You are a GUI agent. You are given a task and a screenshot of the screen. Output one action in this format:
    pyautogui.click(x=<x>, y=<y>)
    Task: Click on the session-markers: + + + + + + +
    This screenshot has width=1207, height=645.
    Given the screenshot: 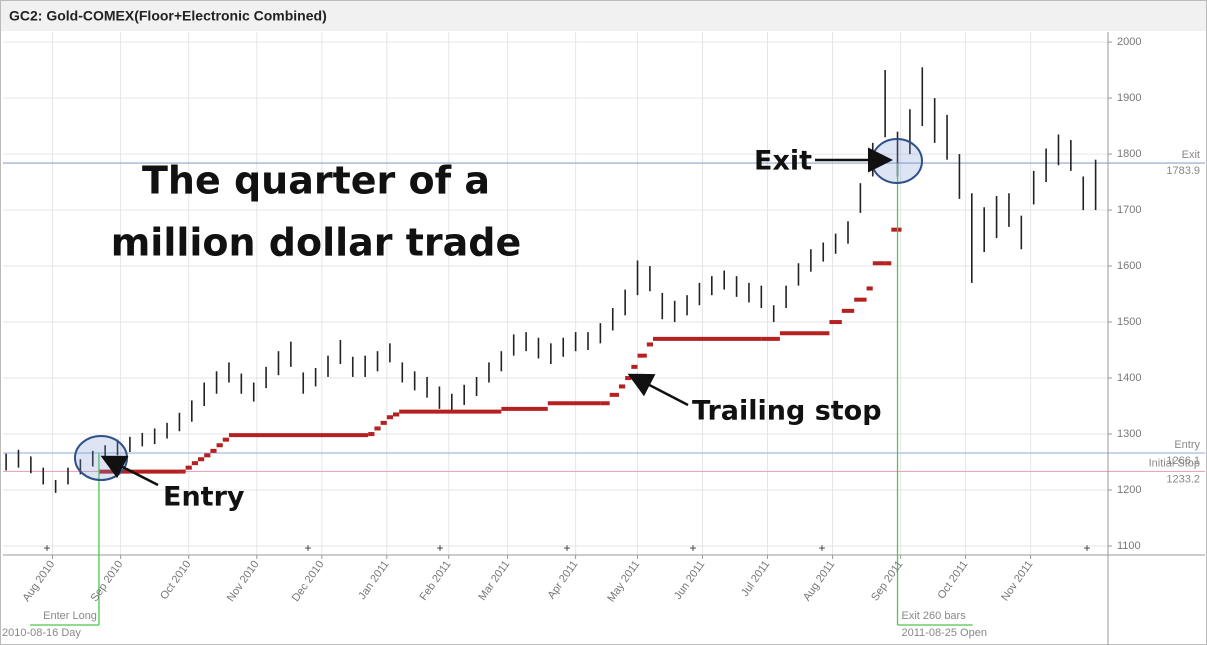 What is the action you would take?
    pyautogui.click(x=566, y=548)
    